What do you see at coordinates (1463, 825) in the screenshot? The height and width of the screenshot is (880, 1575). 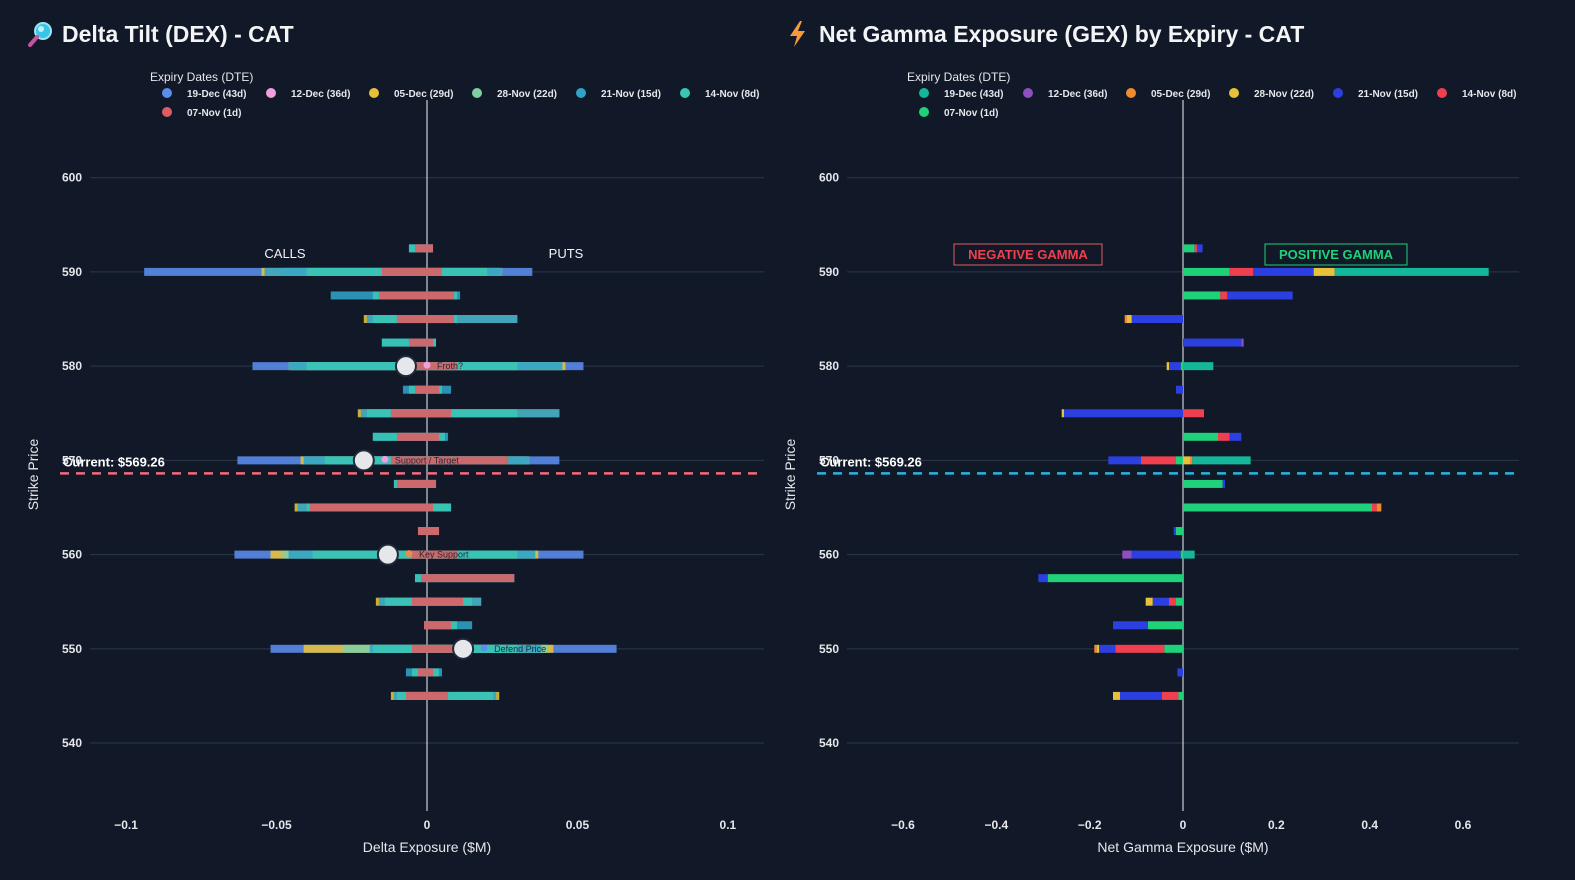 I see `x-tick-label: 0.6` at bounding box center [1463, 825].